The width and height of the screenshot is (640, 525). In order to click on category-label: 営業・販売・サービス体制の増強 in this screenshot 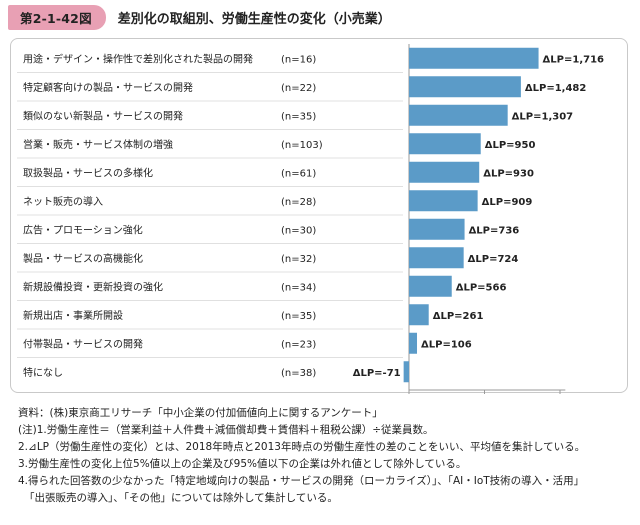, I will do `click(98, 144)`.